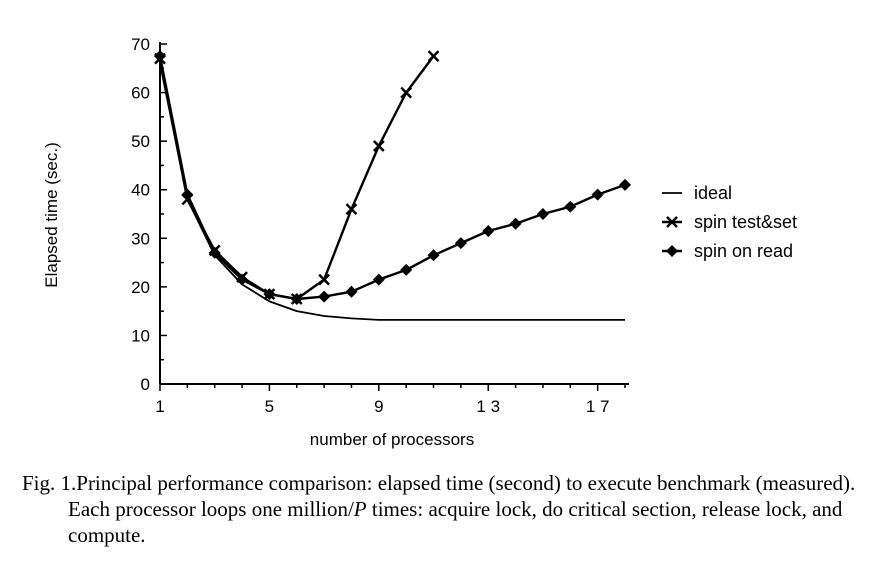 This screenshot has height=584, width=880. Describe the element at coordinates (360, 509) in the screenshot. I see `caption-variable-p: P` at that location.